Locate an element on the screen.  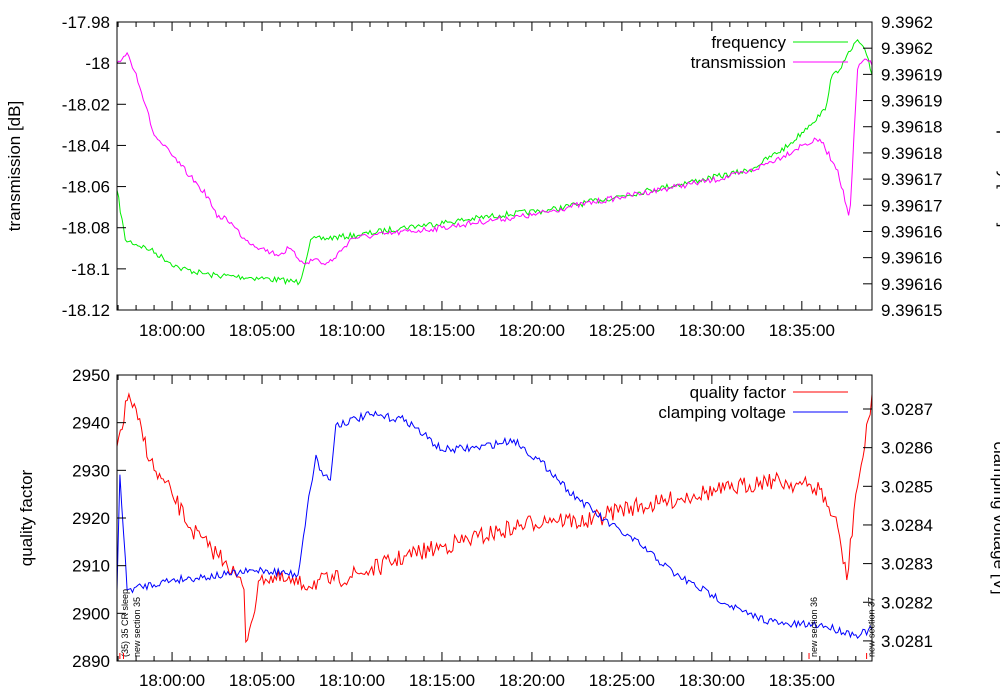
y-tick-label: 2910 is located at coordinates (91, 566).